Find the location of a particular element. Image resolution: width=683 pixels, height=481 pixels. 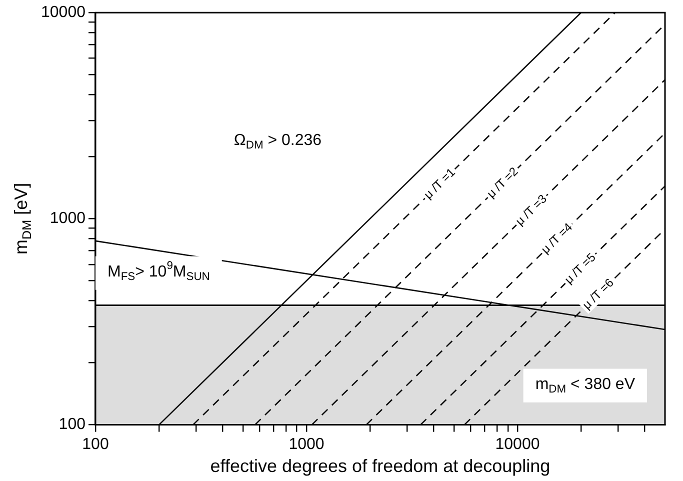

x-axis-title: effective degrees of freedom at decoupling is located at coordinates (380, 466).